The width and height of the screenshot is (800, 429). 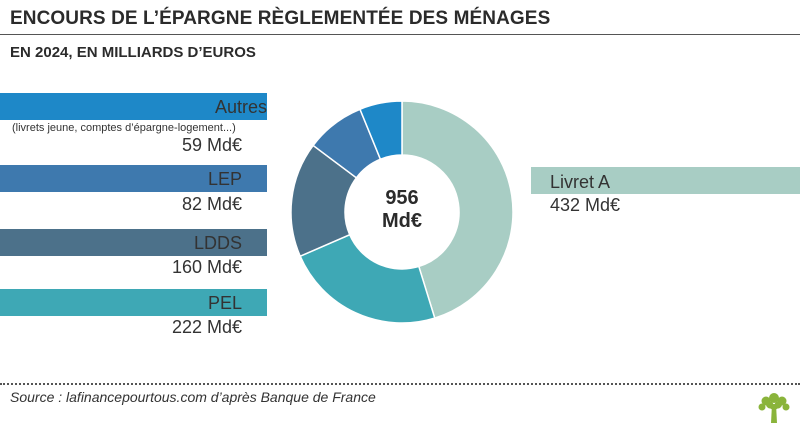 I want to click on value-ldds: 160 Md€, so click(x=206, y=267).